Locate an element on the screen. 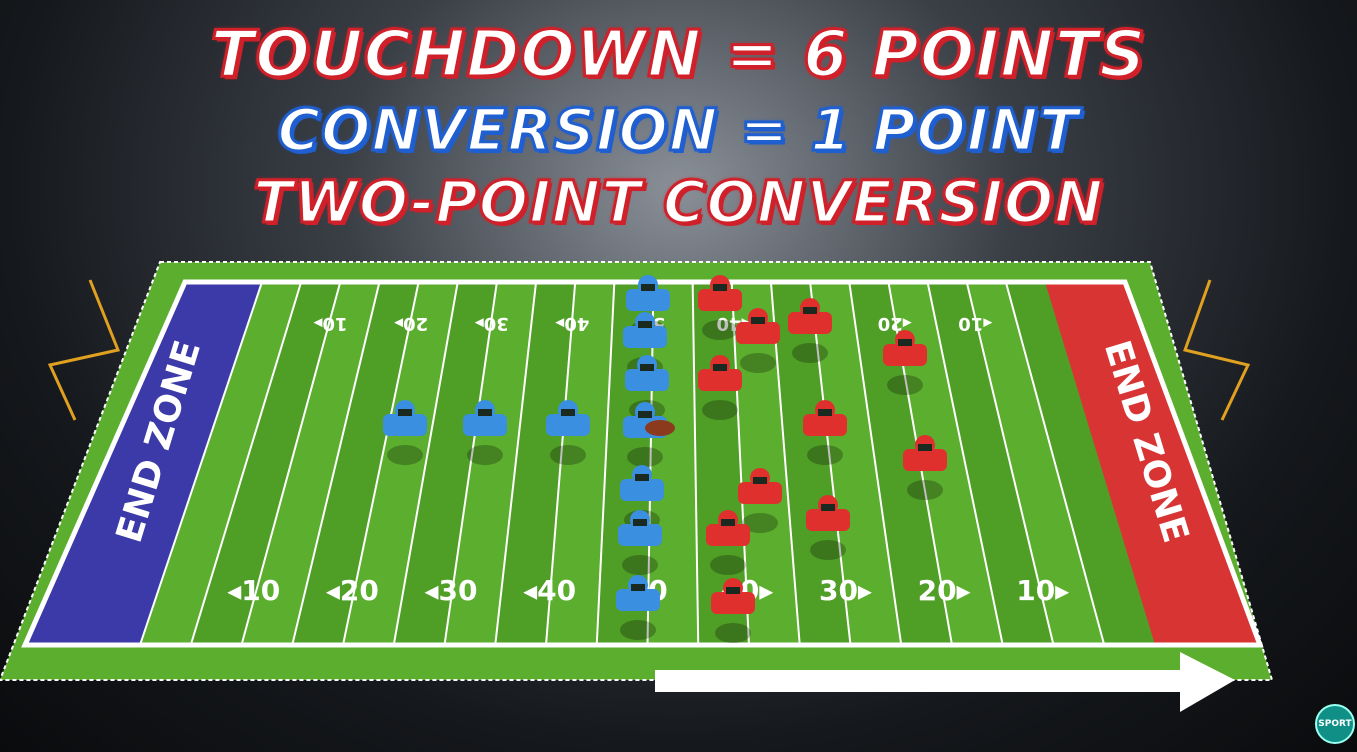 This screenshot has height=752, width=1357. yard-number-bottom: ◂30 is located at coordinates (450, 590).